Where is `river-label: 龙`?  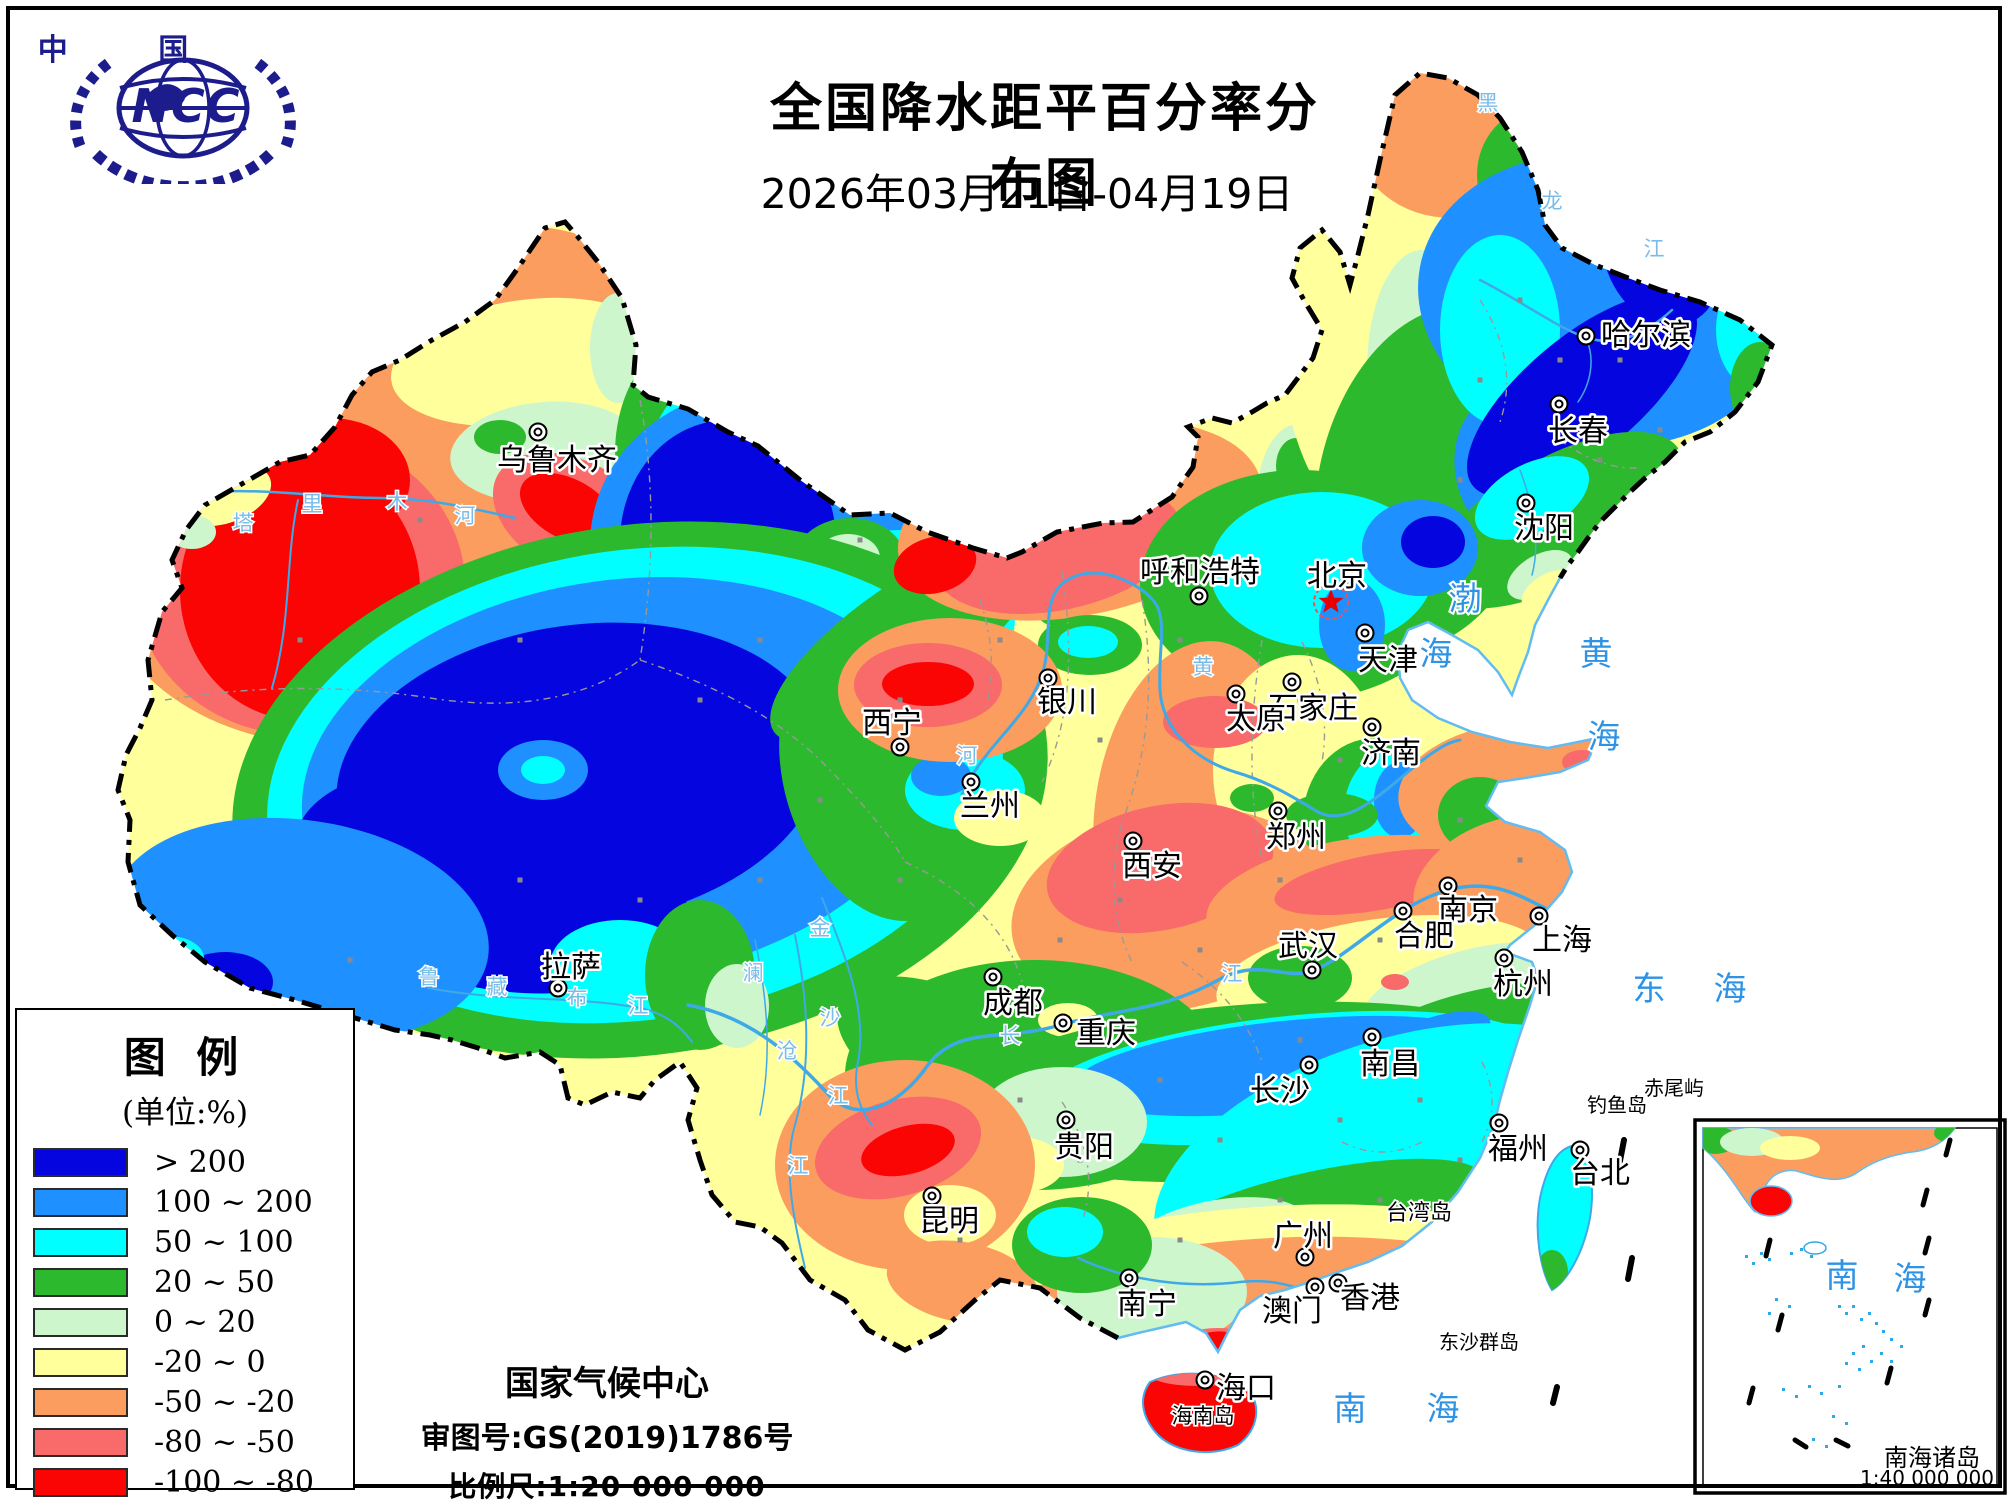 river-label: 龙 is located at coordinates (1552, 201).